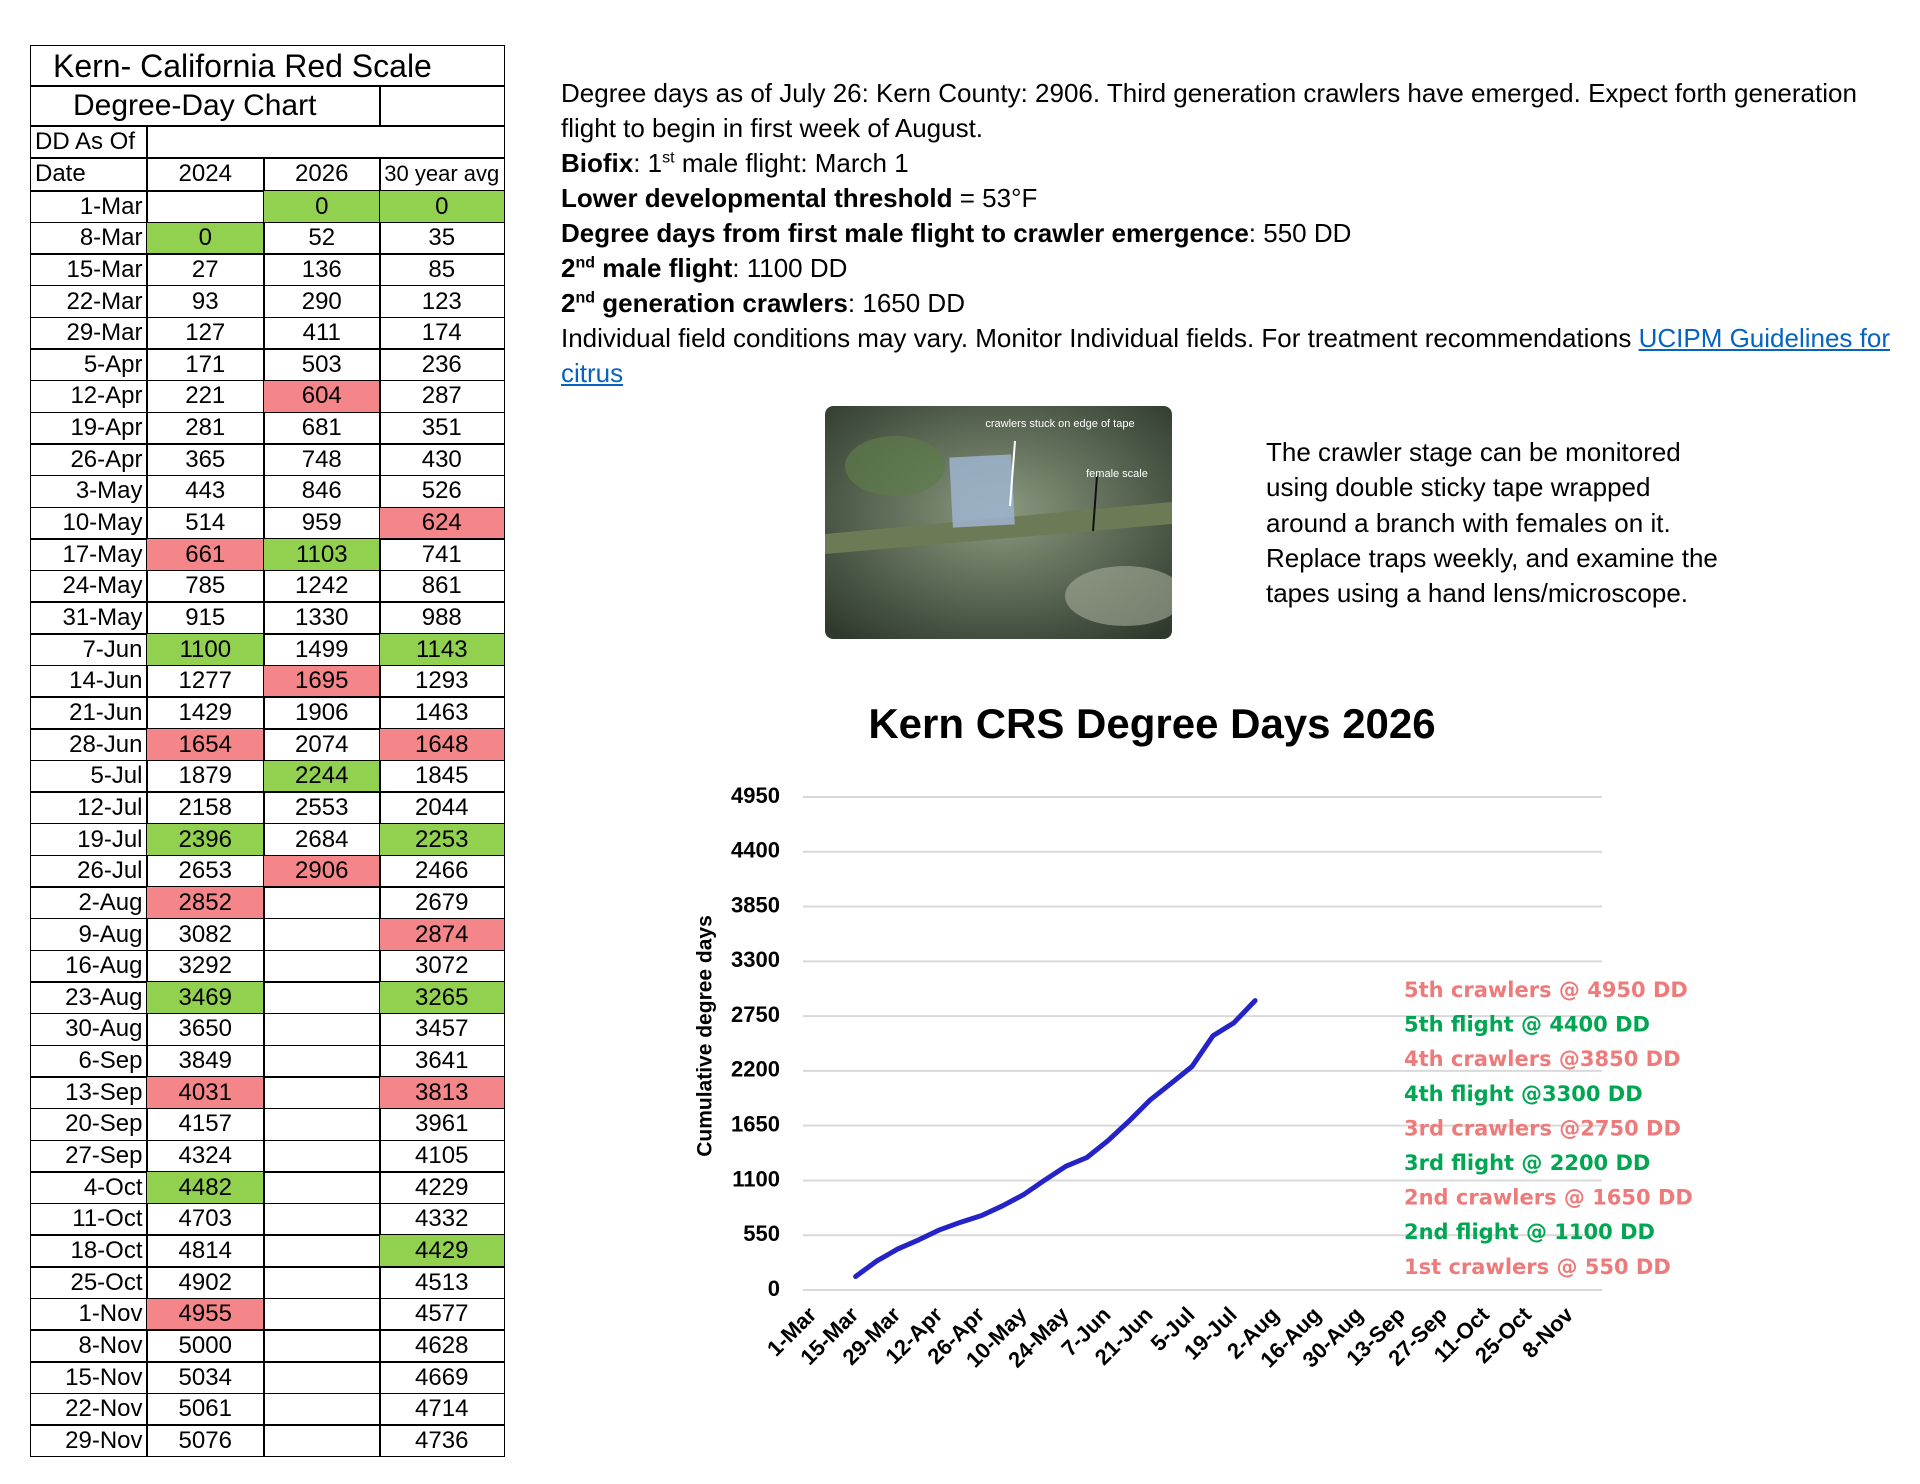  What do you see at coordinates (205, 618) in the screenshot?
I see `table-cell: 915` at bounding box center [205, 618].